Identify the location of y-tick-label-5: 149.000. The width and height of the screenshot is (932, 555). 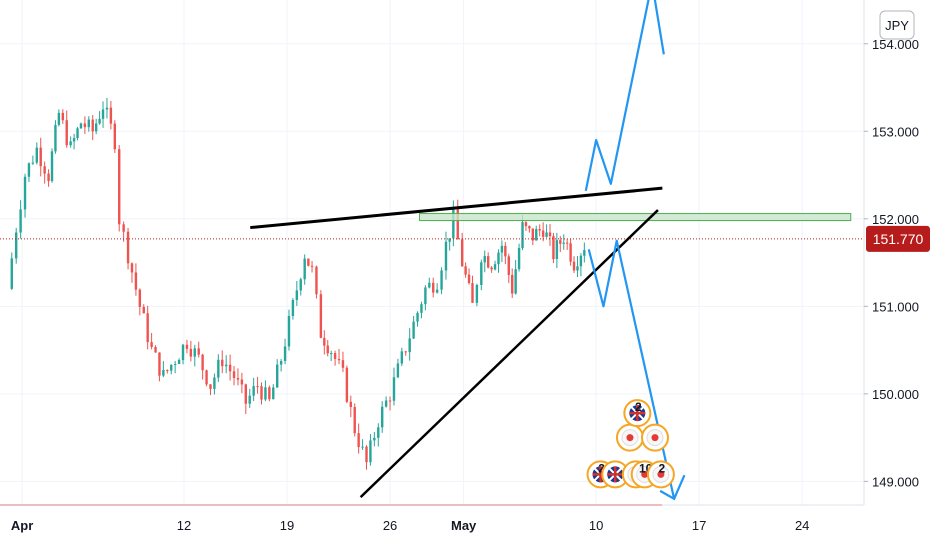
(895, 481).